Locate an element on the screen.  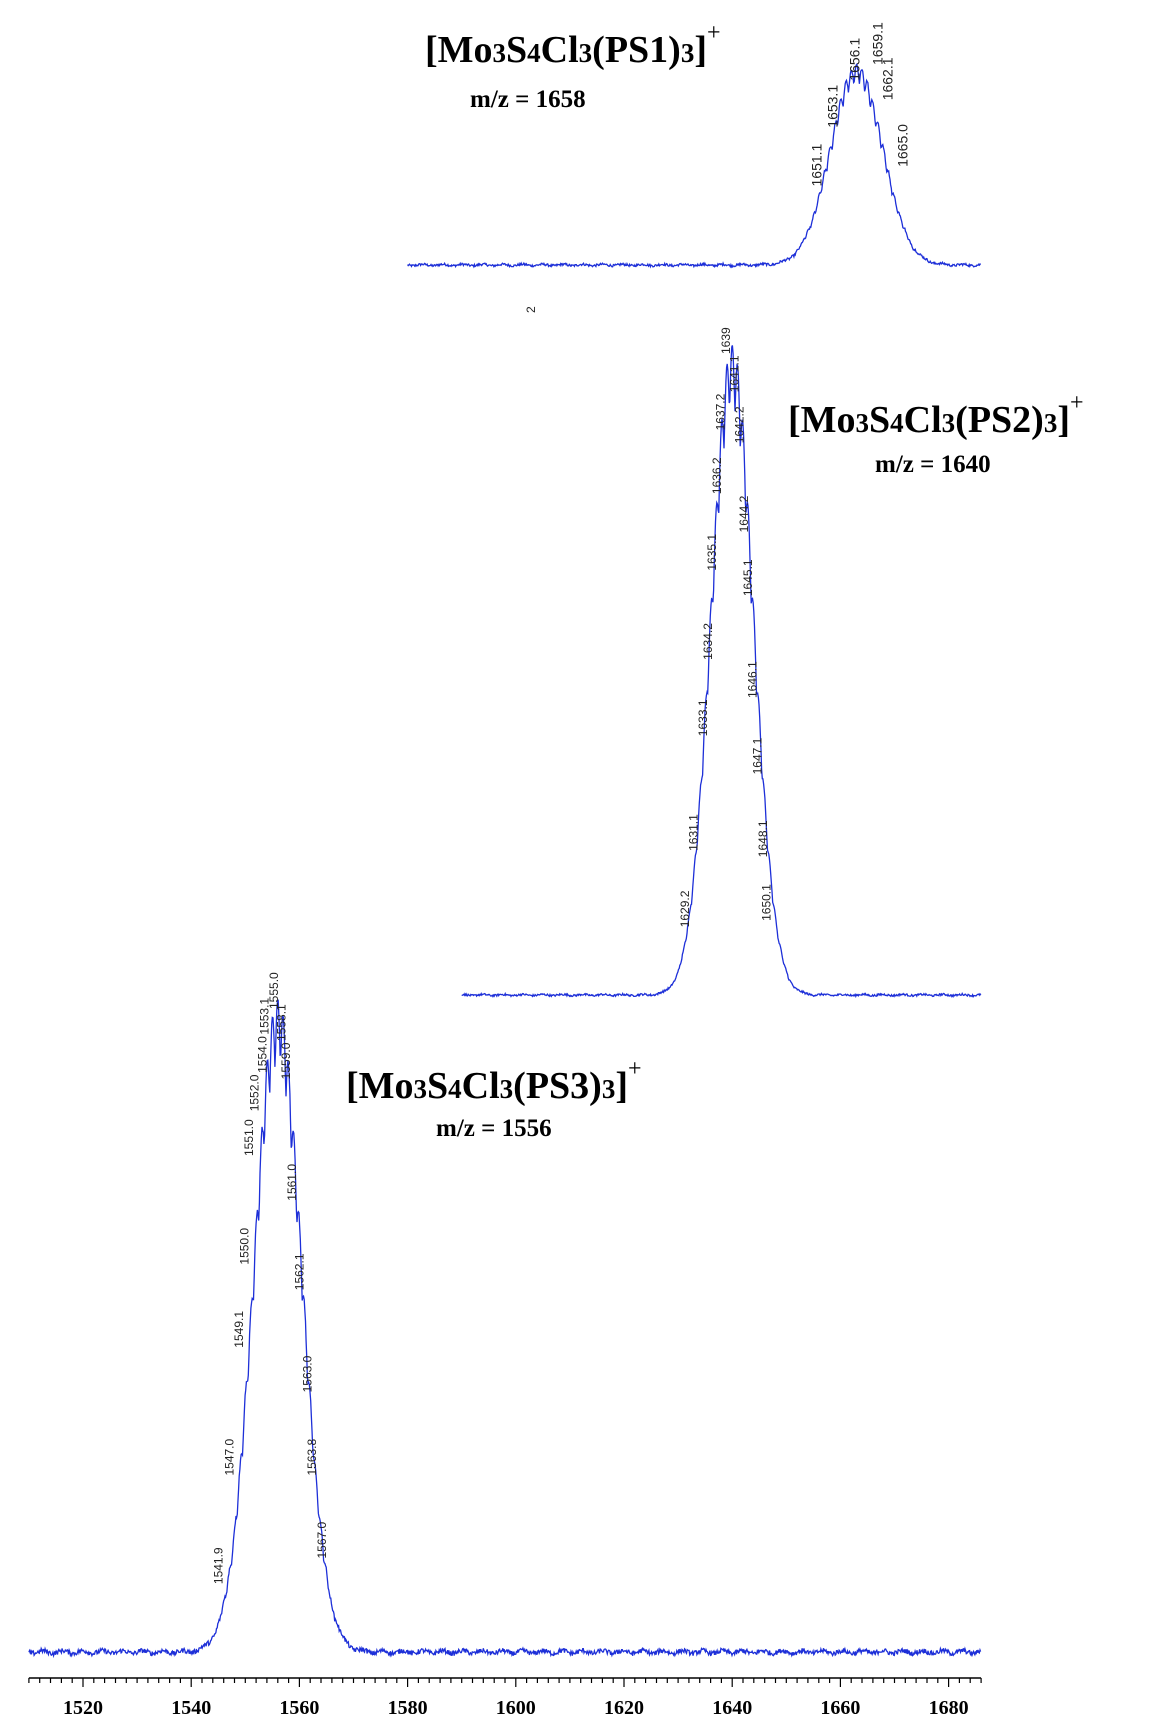
peak-label: 1552.0 is located at coordinates (254, 1092).